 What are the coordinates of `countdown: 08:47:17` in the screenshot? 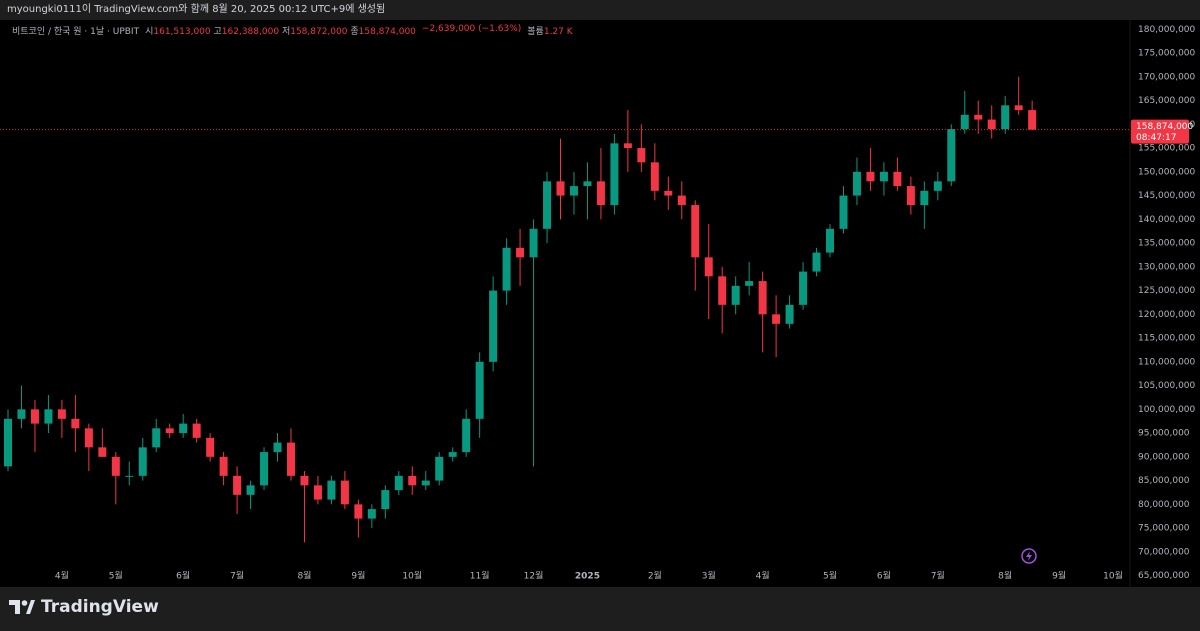 It's located at (1156, 138).